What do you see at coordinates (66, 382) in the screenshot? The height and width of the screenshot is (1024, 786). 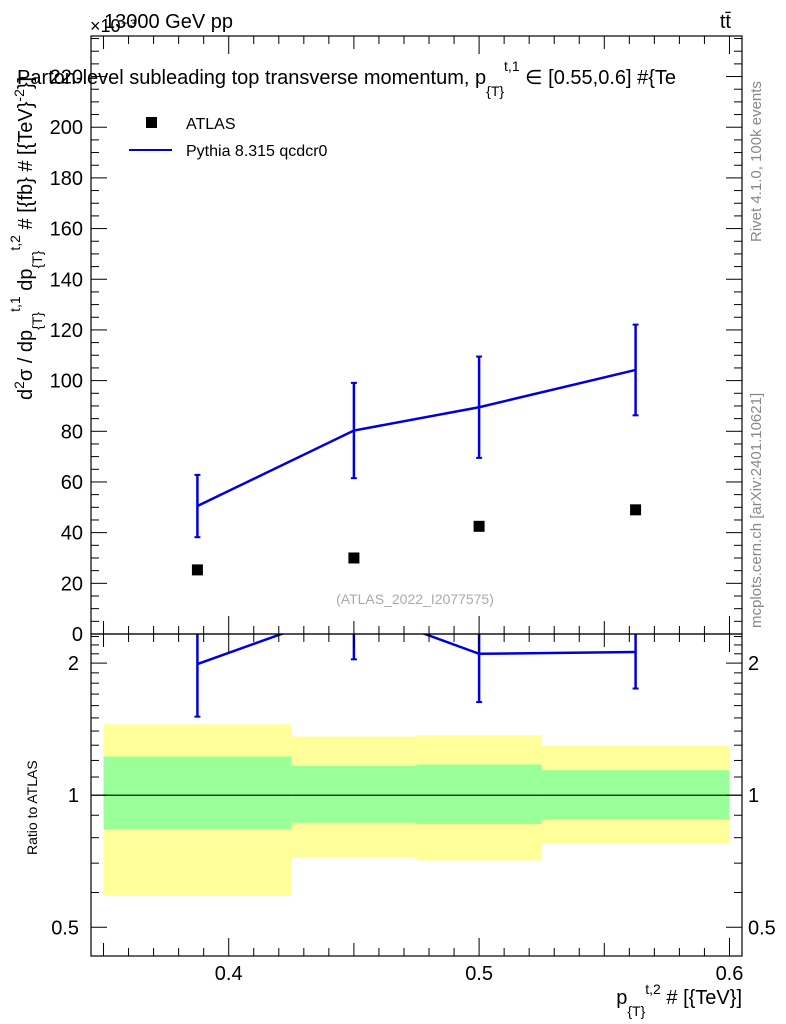 I see `main-y-tick-label: 100` at bounding box center [66, 382].